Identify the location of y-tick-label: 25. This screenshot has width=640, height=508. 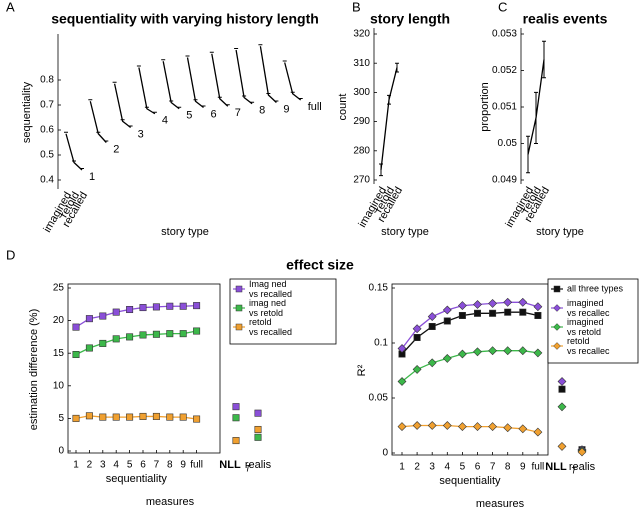
(59, 288).